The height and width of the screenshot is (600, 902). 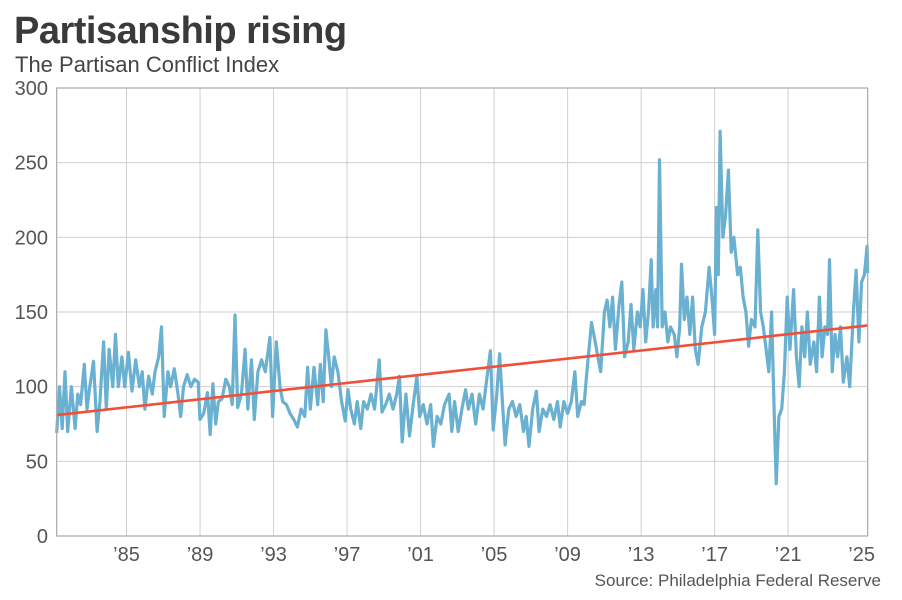 What do you see at coordinates (861, 555) in the screenshot?
I see `x-tick-label: ’25` at bounding box center [861, 555].